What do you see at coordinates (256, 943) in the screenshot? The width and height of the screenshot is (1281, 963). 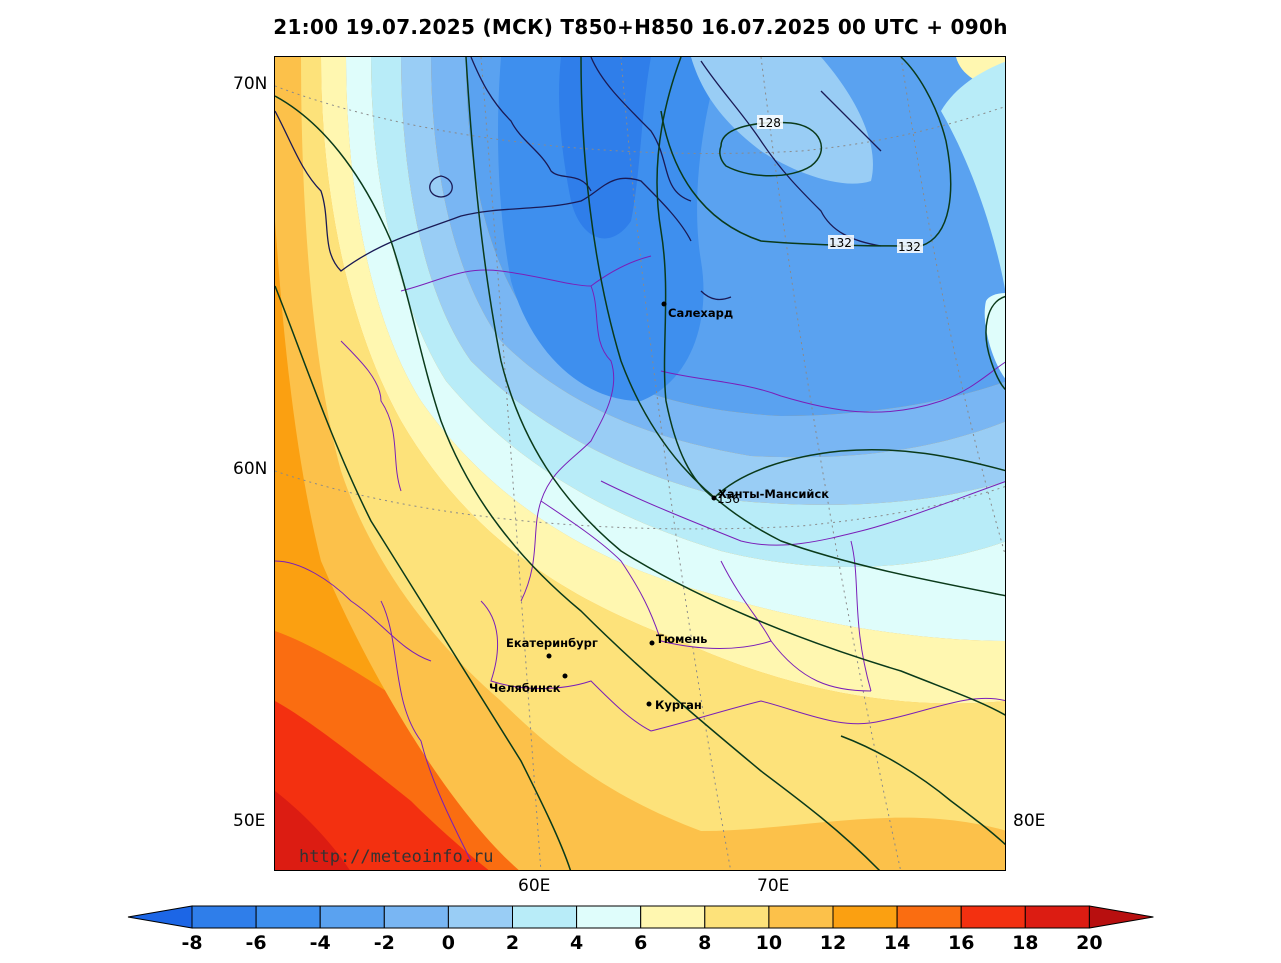 I see `colorbar-tick-label: -6` at bounding box center [256, 943].